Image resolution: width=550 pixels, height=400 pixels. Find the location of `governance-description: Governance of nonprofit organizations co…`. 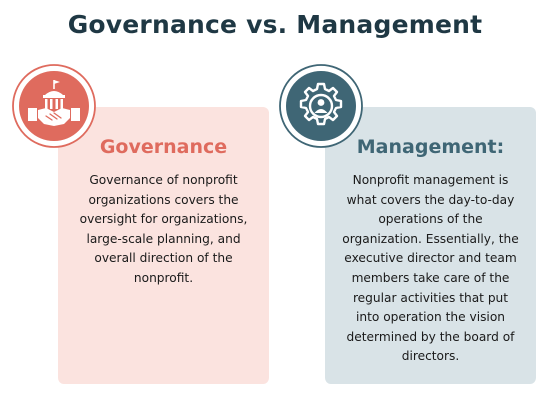

governance-description: Governance of nonprofit organizations co… is located at coordinates (163, 229).